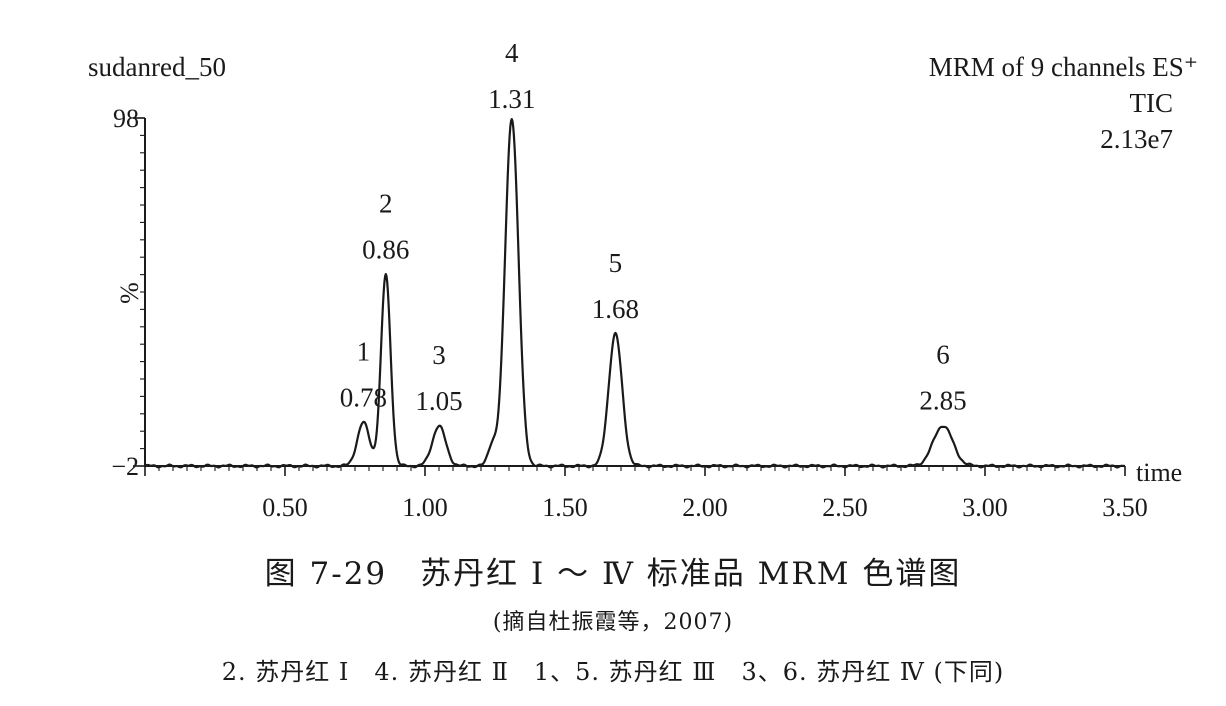 The width and height of the screenshot is (1226, 706). I want to click on intensity-label: 2.13e7, so click(1136, 139).